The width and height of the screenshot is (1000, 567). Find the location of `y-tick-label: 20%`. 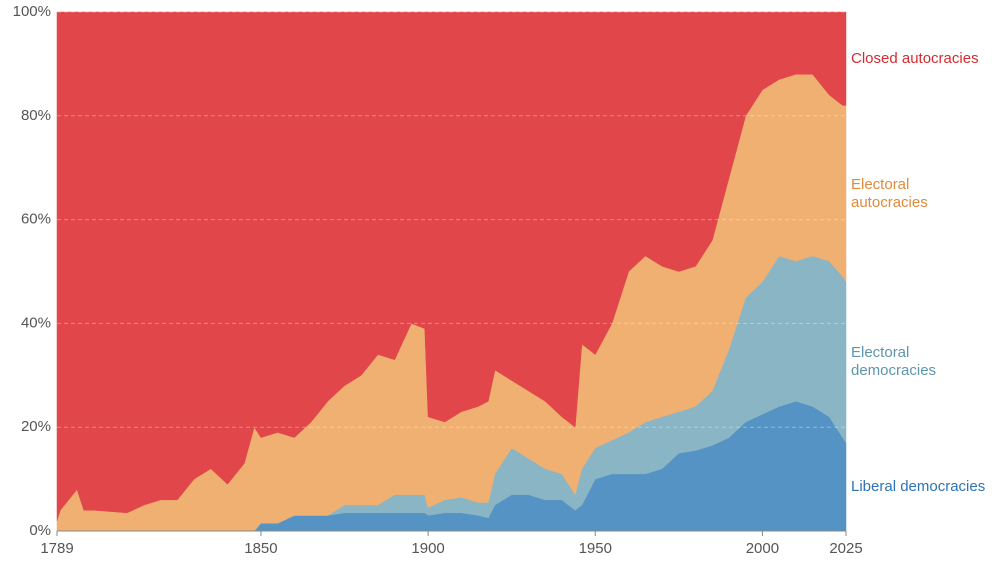

y-tick-label: 20% is located at coordinates (36, 426).